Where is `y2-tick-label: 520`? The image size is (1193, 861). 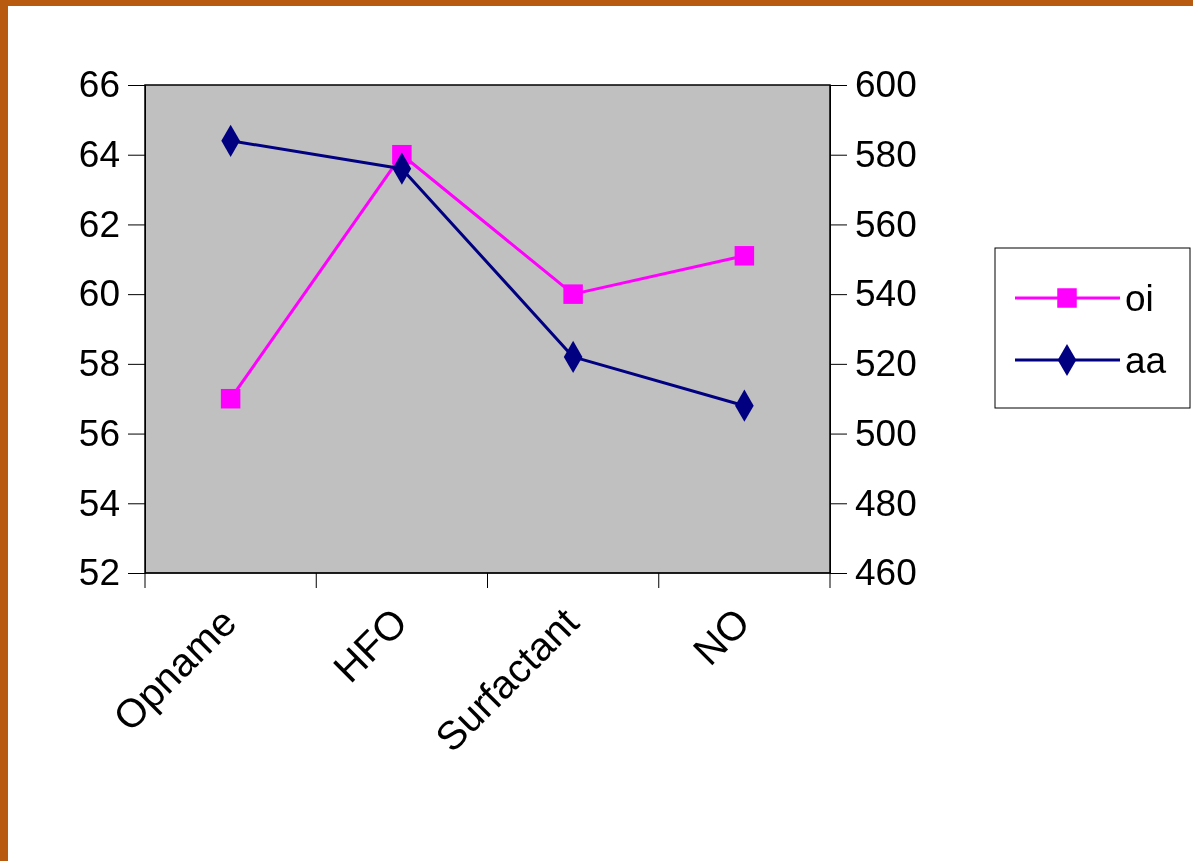
y2-tick-label: 520 is located at coordinates (886, 364).